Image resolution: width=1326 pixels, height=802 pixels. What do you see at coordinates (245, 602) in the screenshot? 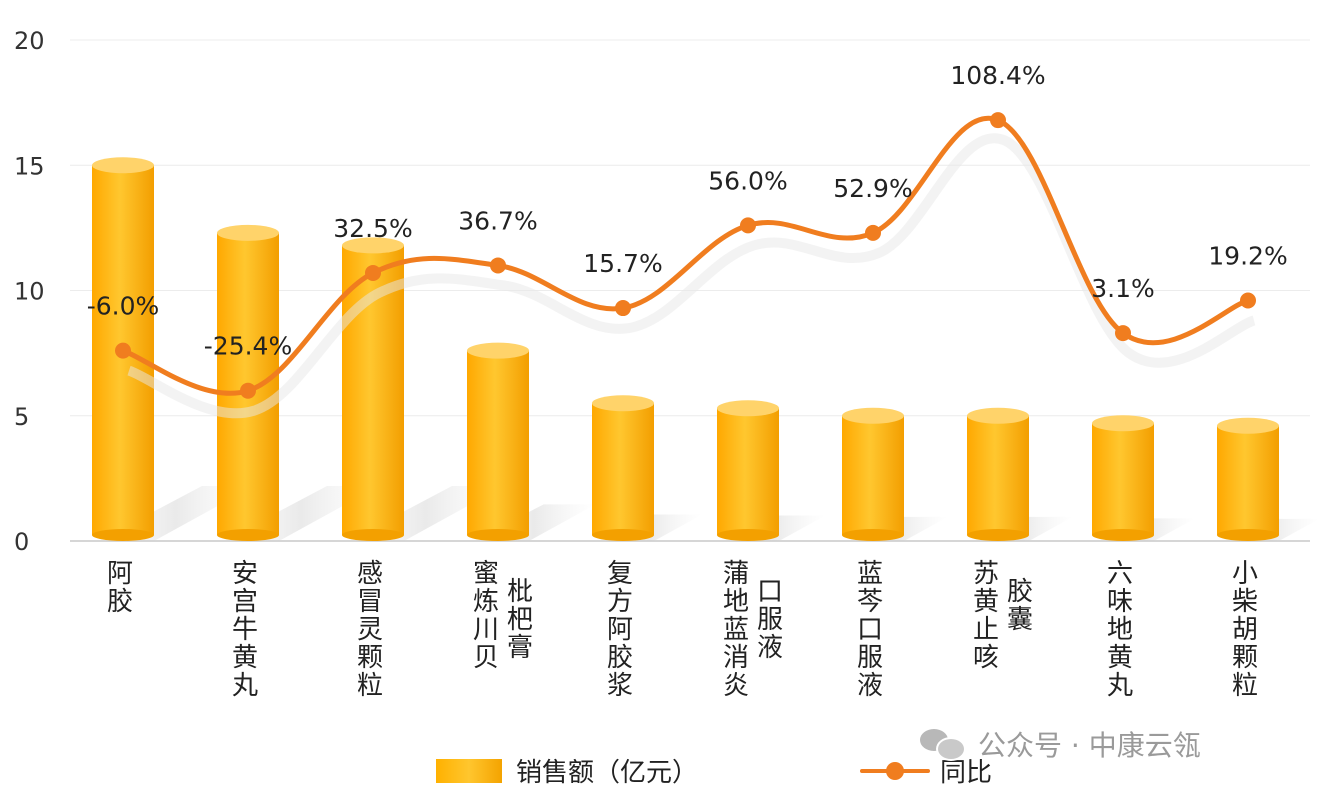
I see `x-tick-label: 宫` at bounding box center [245, 602].